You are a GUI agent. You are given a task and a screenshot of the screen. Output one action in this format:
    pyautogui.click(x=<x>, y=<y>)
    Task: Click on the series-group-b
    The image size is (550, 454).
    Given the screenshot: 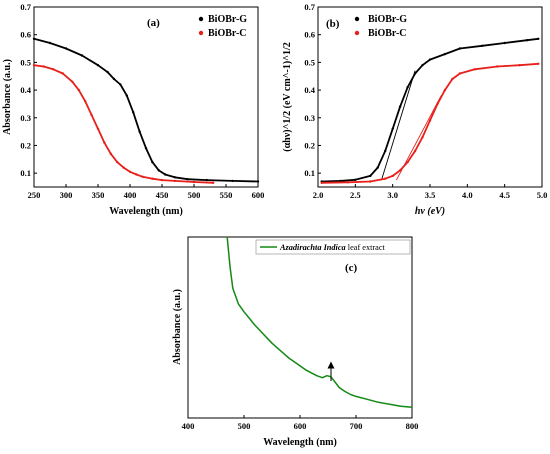 What is the action you would take?
    pyautogui.click(x=430, y=110)
    